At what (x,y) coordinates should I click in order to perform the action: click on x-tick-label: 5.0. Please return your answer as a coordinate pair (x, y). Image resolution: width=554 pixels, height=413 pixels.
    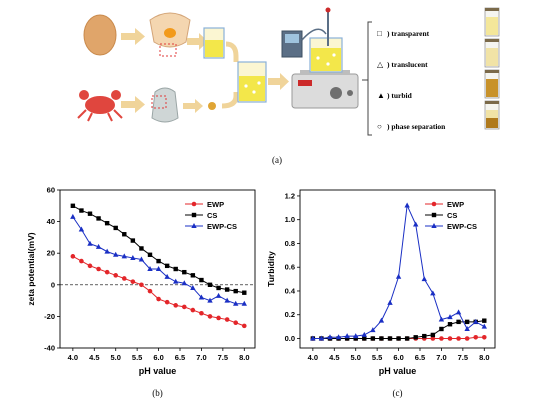
    Looking at the image, I should click on (355, 357).